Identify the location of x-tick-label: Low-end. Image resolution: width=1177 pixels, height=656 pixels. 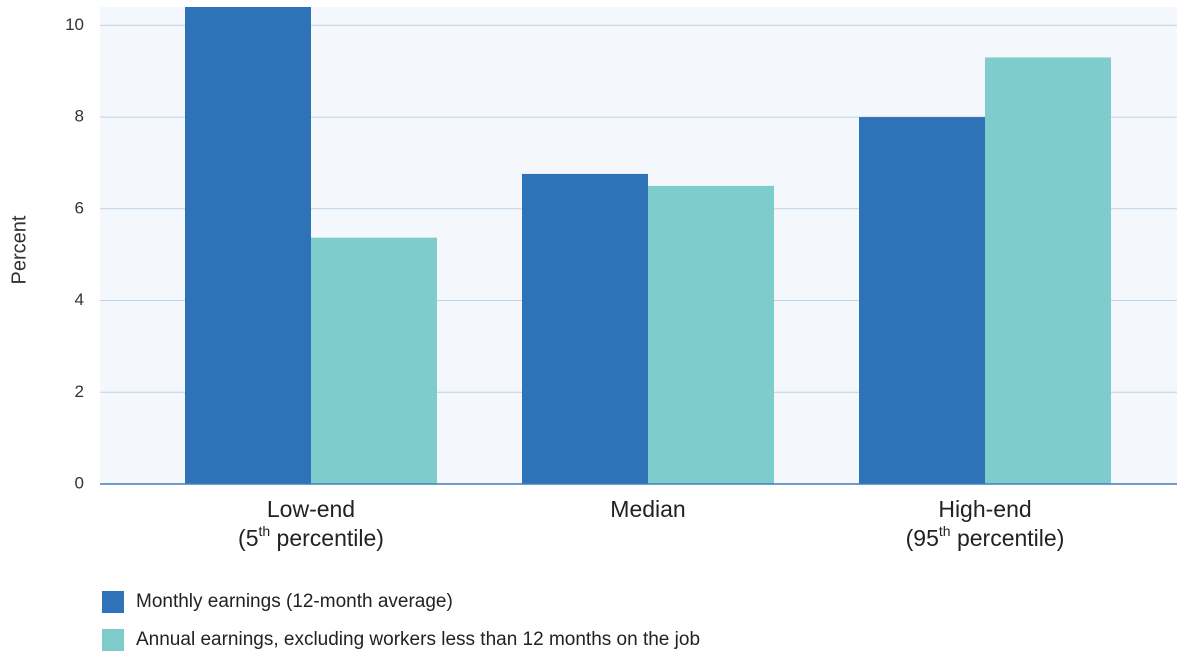
(311, 509).